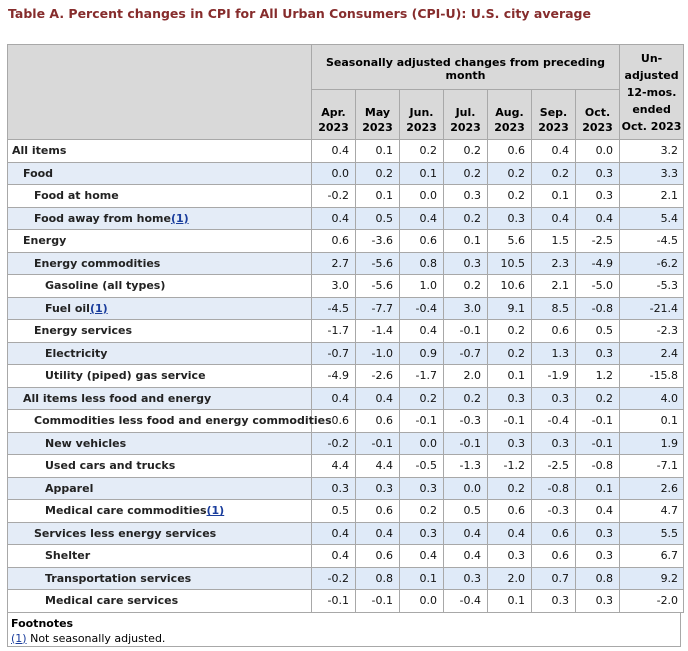 Image resolution: width=688 pixels, height=651 pixels. Describe the element at coordinates (421, 466) in the screenshot. I see `value-cell: -0.5` at that location.